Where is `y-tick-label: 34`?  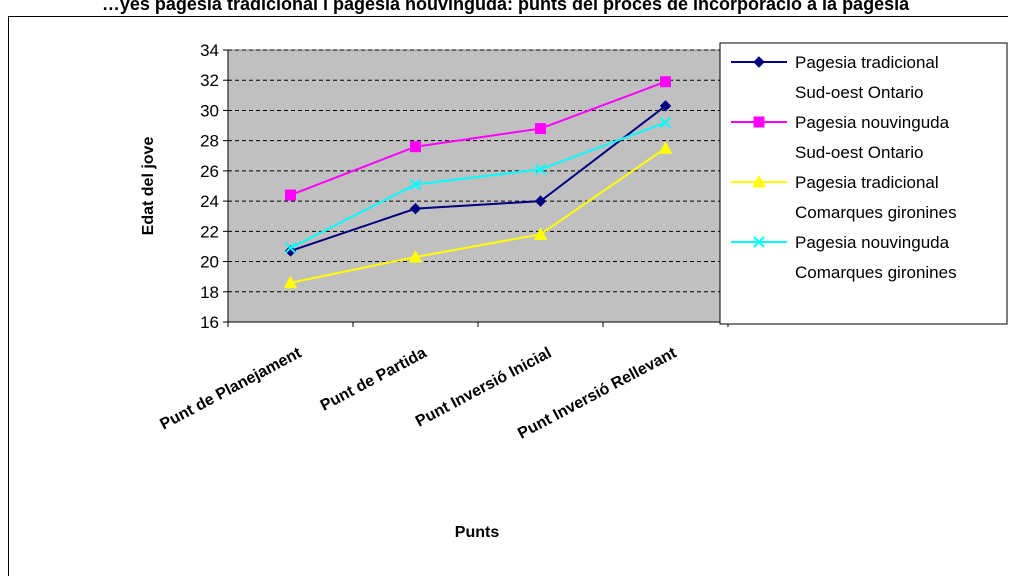
y-tick-label: 34 is located at coordinates (209, 50).